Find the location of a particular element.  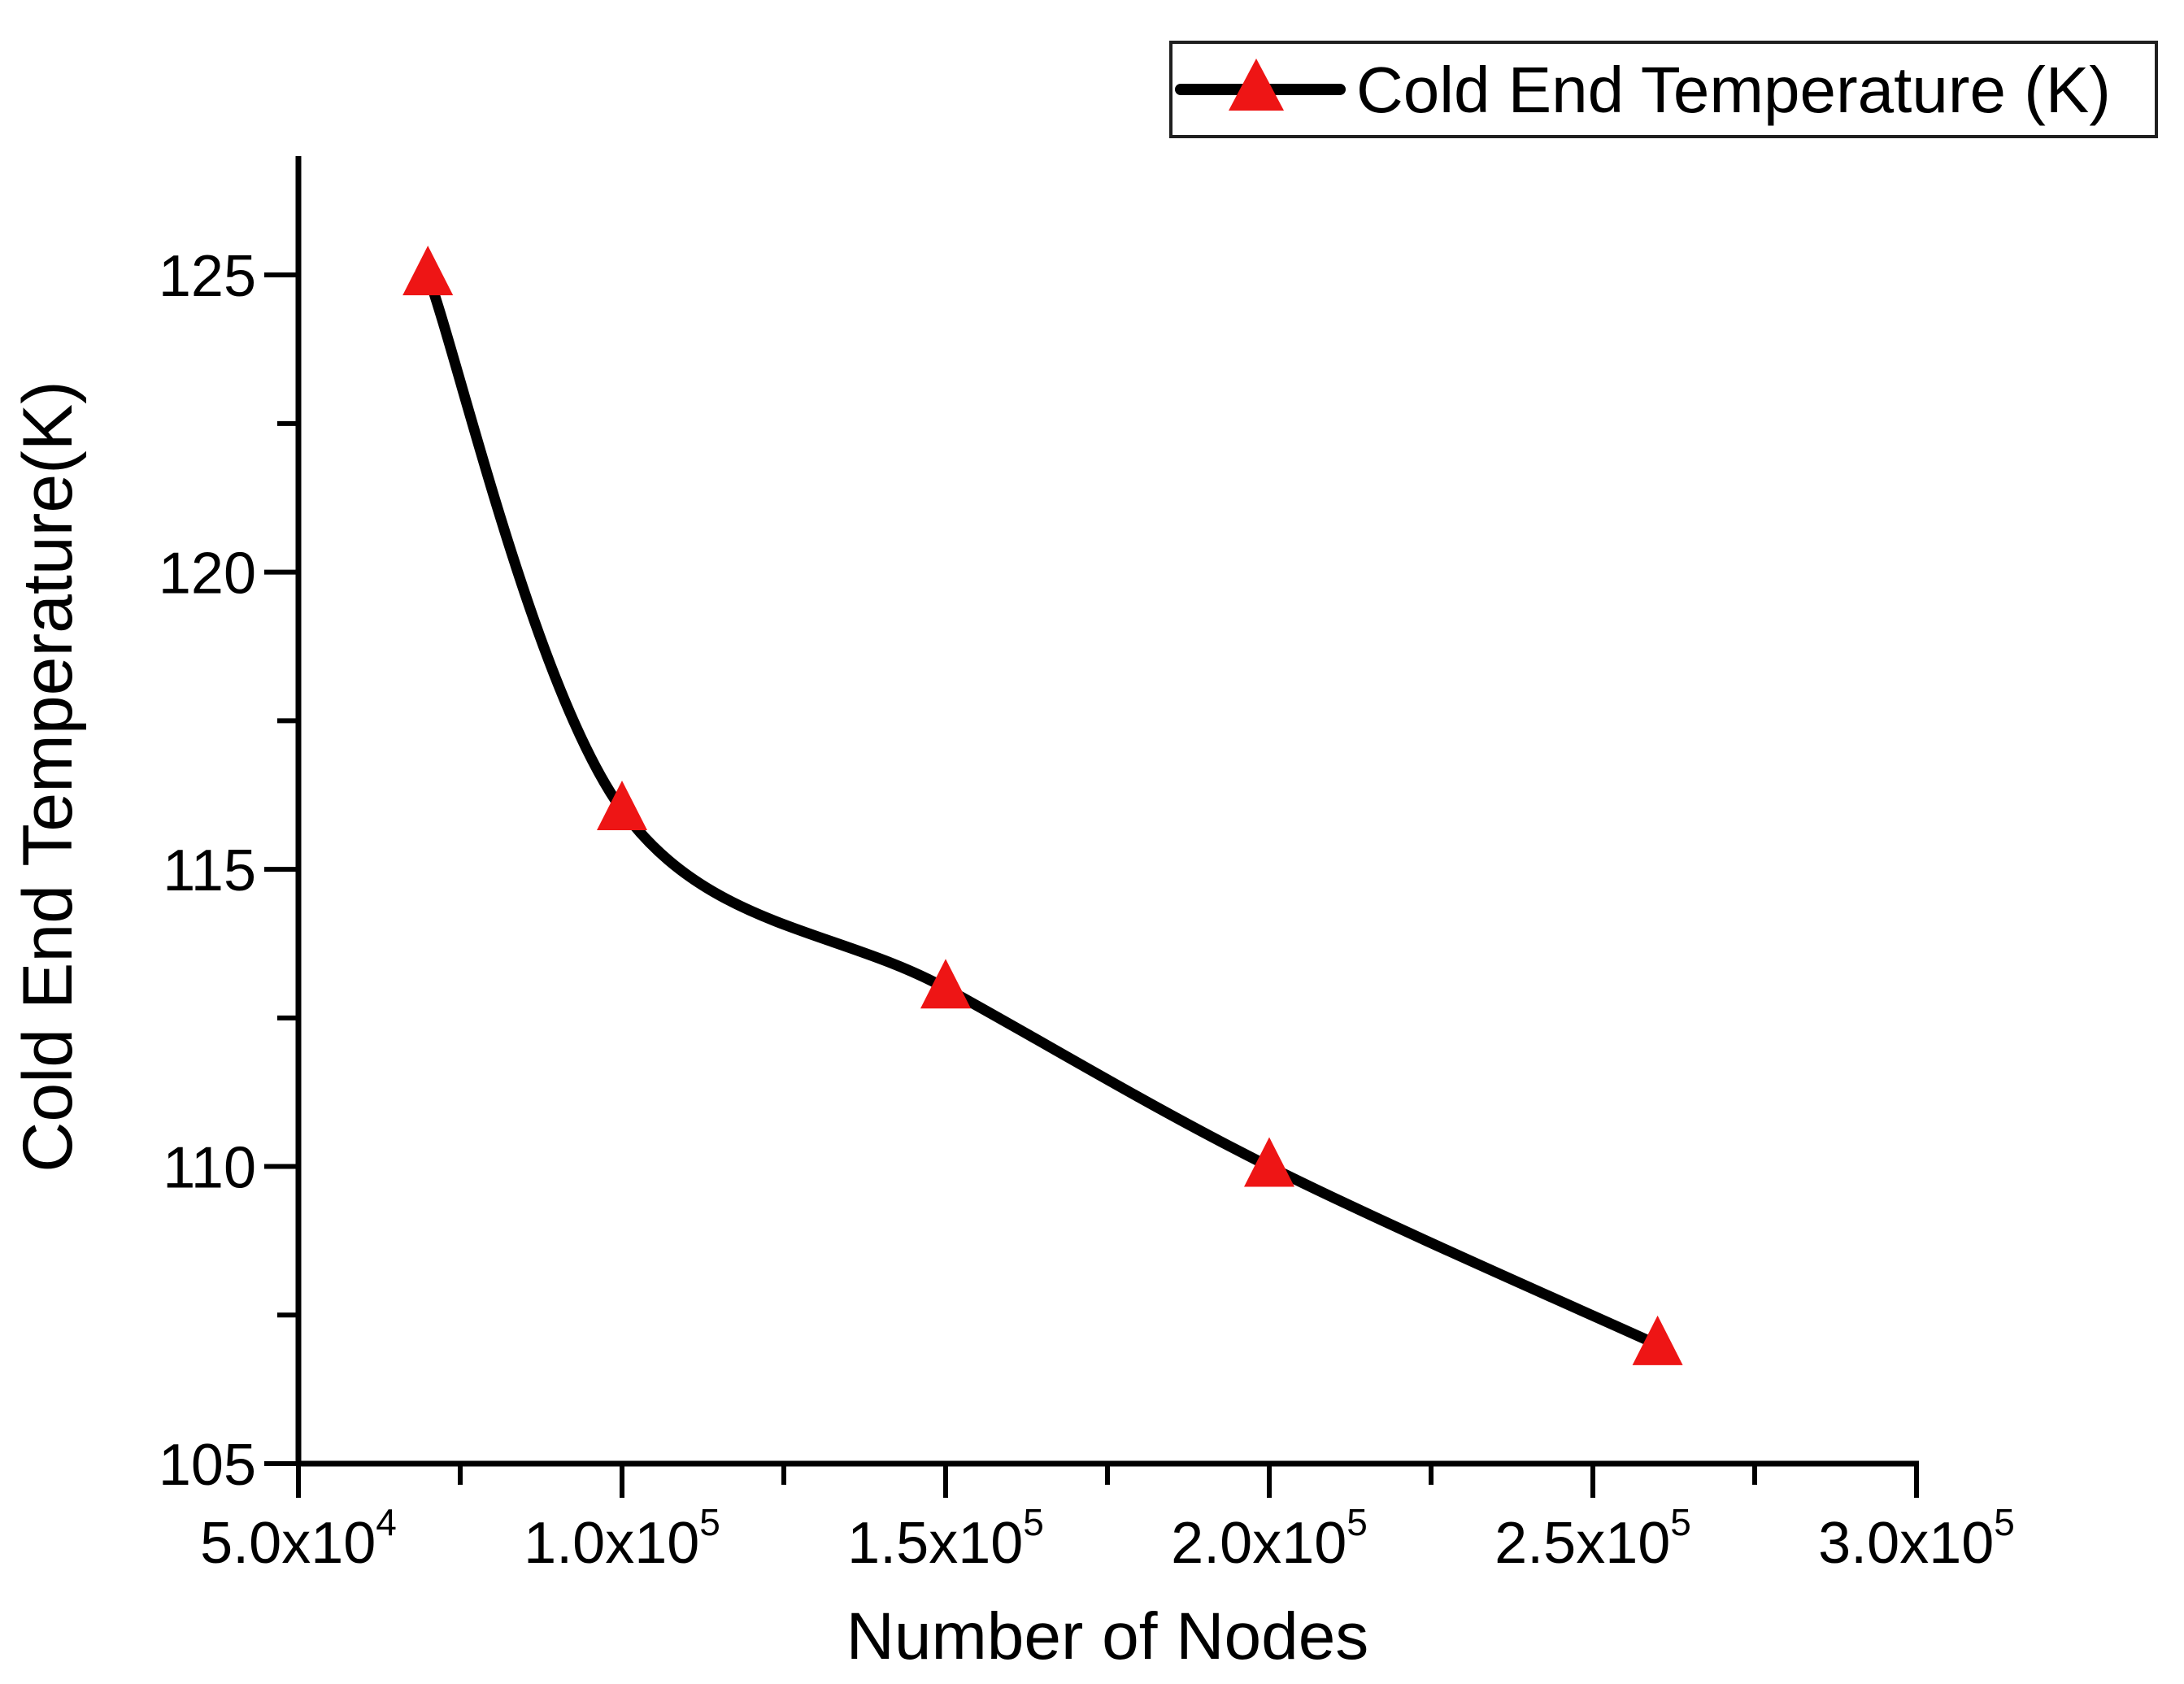

x-tick-label: 2.5x10⁵ is located at coordinates (1593, 1538).